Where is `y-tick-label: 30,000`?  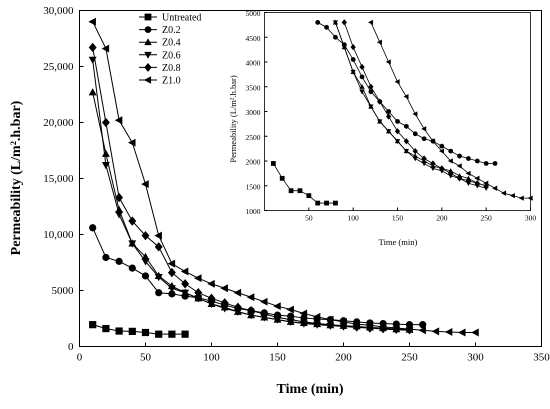
y-tick-label: 30,000 is located at coordinates (58, 11).